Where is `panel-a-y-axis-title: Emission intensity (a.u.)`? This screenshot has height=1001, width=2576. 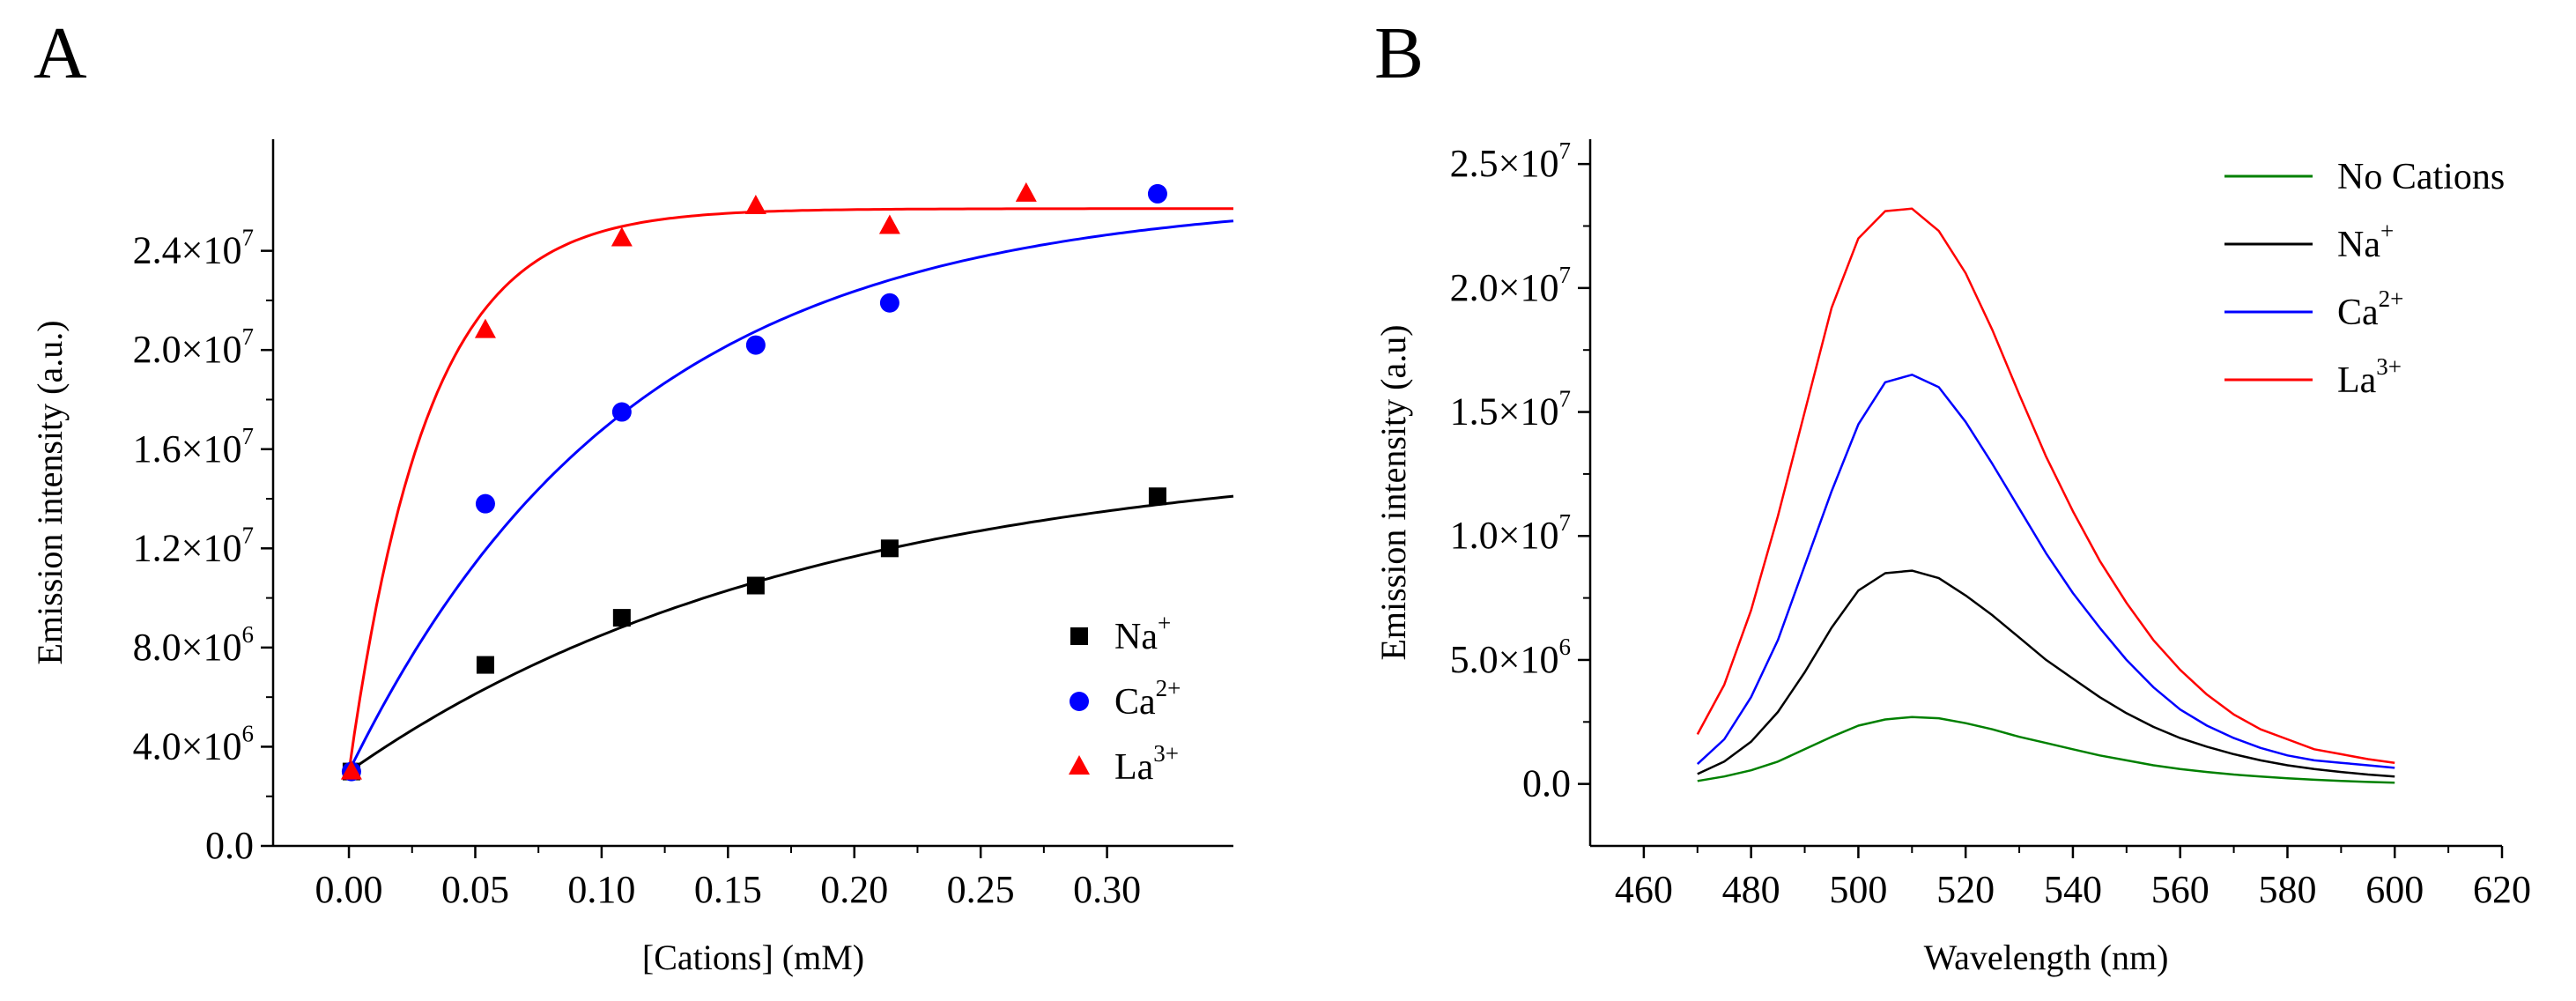 panel-a-y-axis-title: Emission intensity (a.u.) is located at coordinates (50, 492).